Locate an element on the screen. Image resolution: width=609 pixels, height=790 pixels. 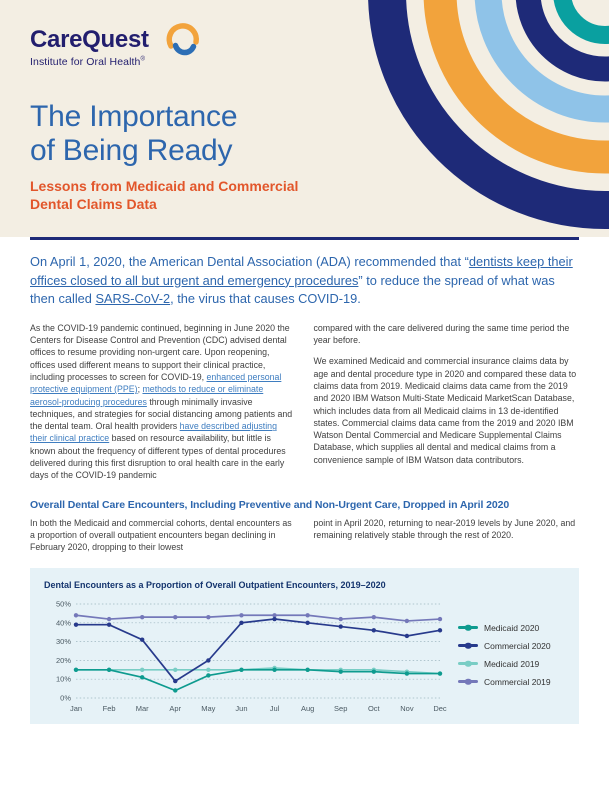
registered-mark: ® is located at coordinates (142, 59).